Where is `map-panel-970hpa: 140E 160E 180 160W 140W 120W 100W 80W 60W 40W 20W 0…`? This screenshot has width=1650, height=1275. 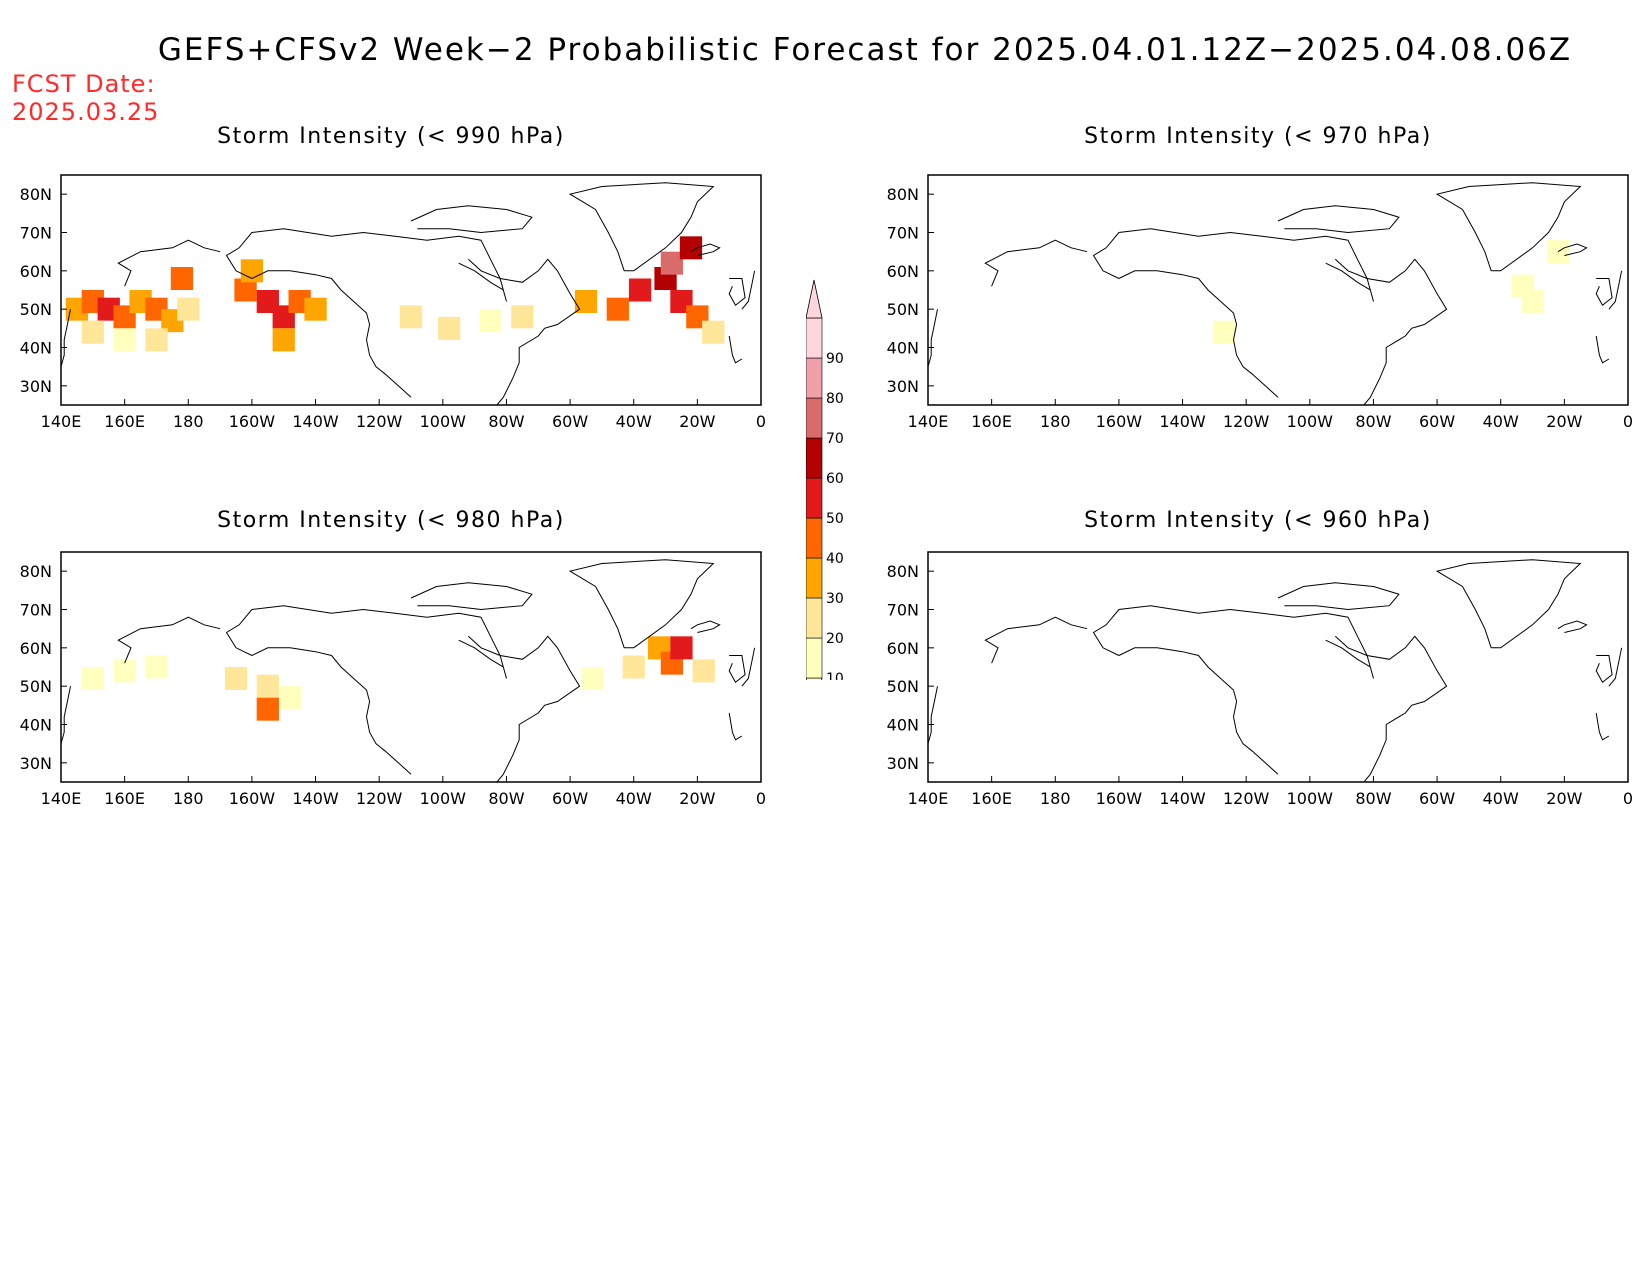
map-panel-970hpa: 140E 160E 180 160W 140W 120W 100W 80W 60W 40W 20W 0… is located at coordinates (1260, 302).